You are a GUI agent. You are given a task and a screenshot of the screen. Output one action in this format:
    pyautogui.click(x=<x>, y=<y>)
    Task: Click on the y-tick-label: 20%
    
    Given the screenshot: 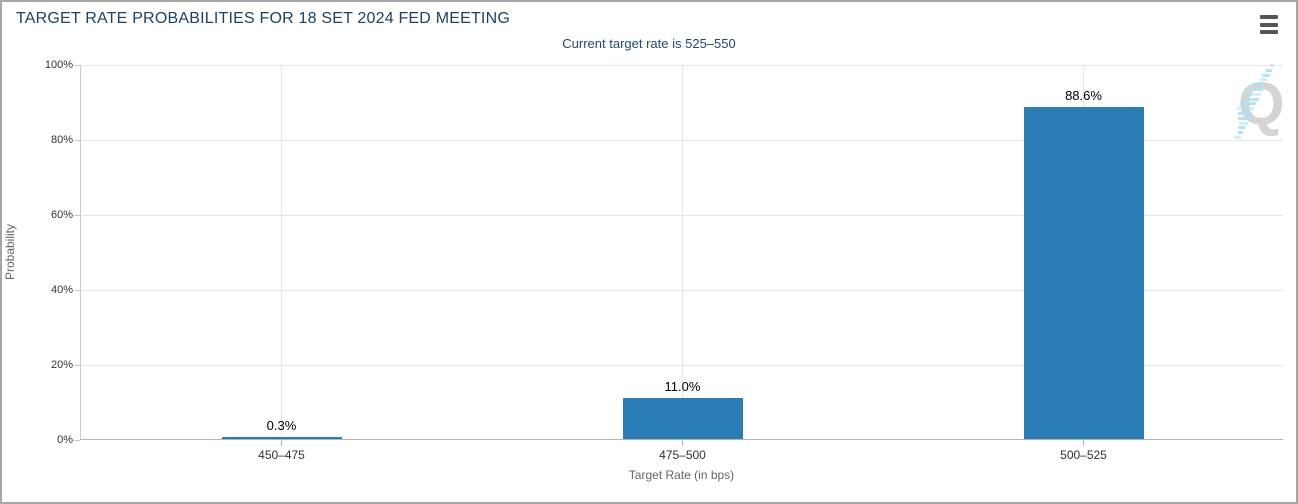 What is the action you would take?
    pyautogui.click(x=61, y=365)
    